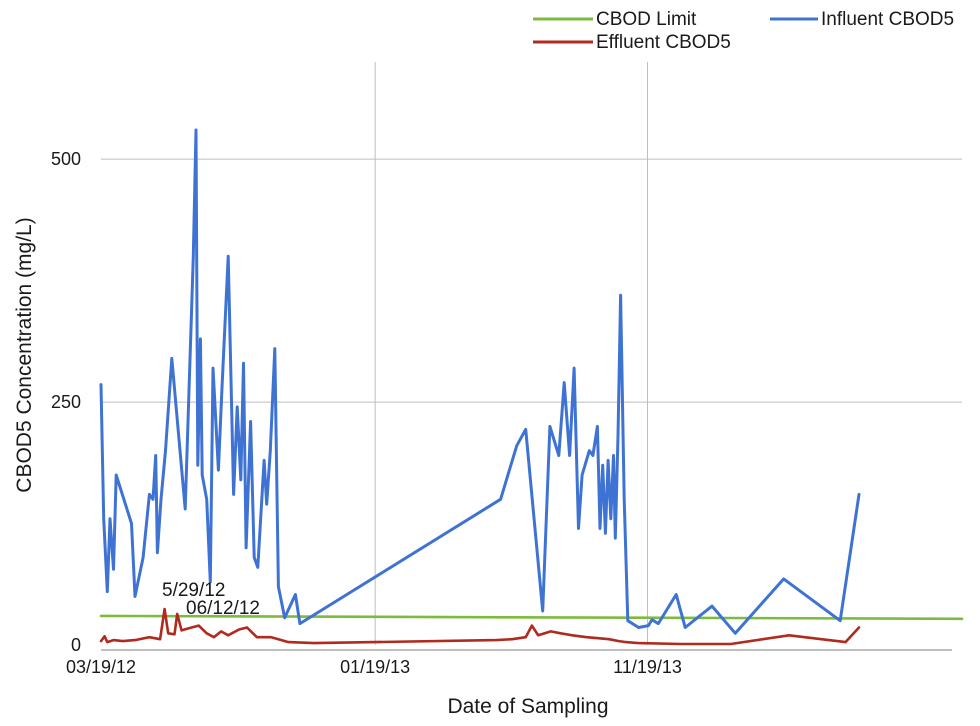  I want to click on y-tick-label-250: 250, so click(66, 402).